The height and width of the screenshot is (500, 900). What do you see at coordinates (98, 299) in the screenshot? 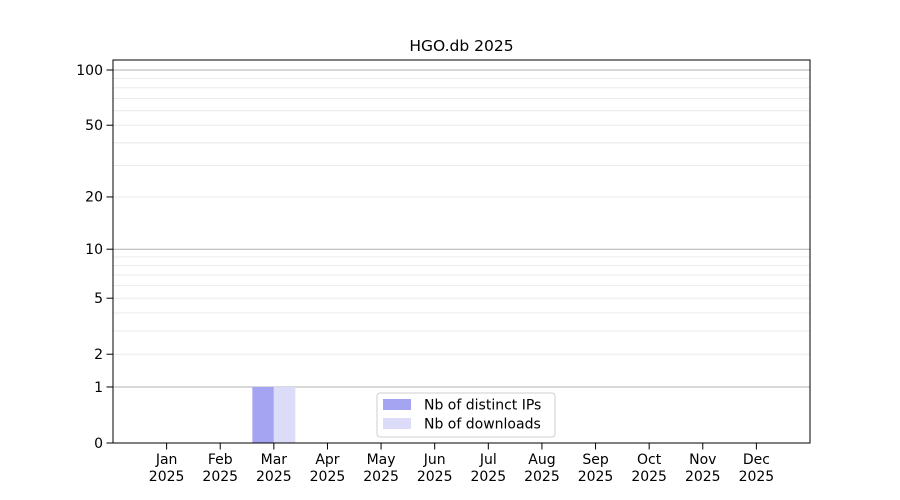
I see `y-tick-label: 5` at bounding box center [98, 299].